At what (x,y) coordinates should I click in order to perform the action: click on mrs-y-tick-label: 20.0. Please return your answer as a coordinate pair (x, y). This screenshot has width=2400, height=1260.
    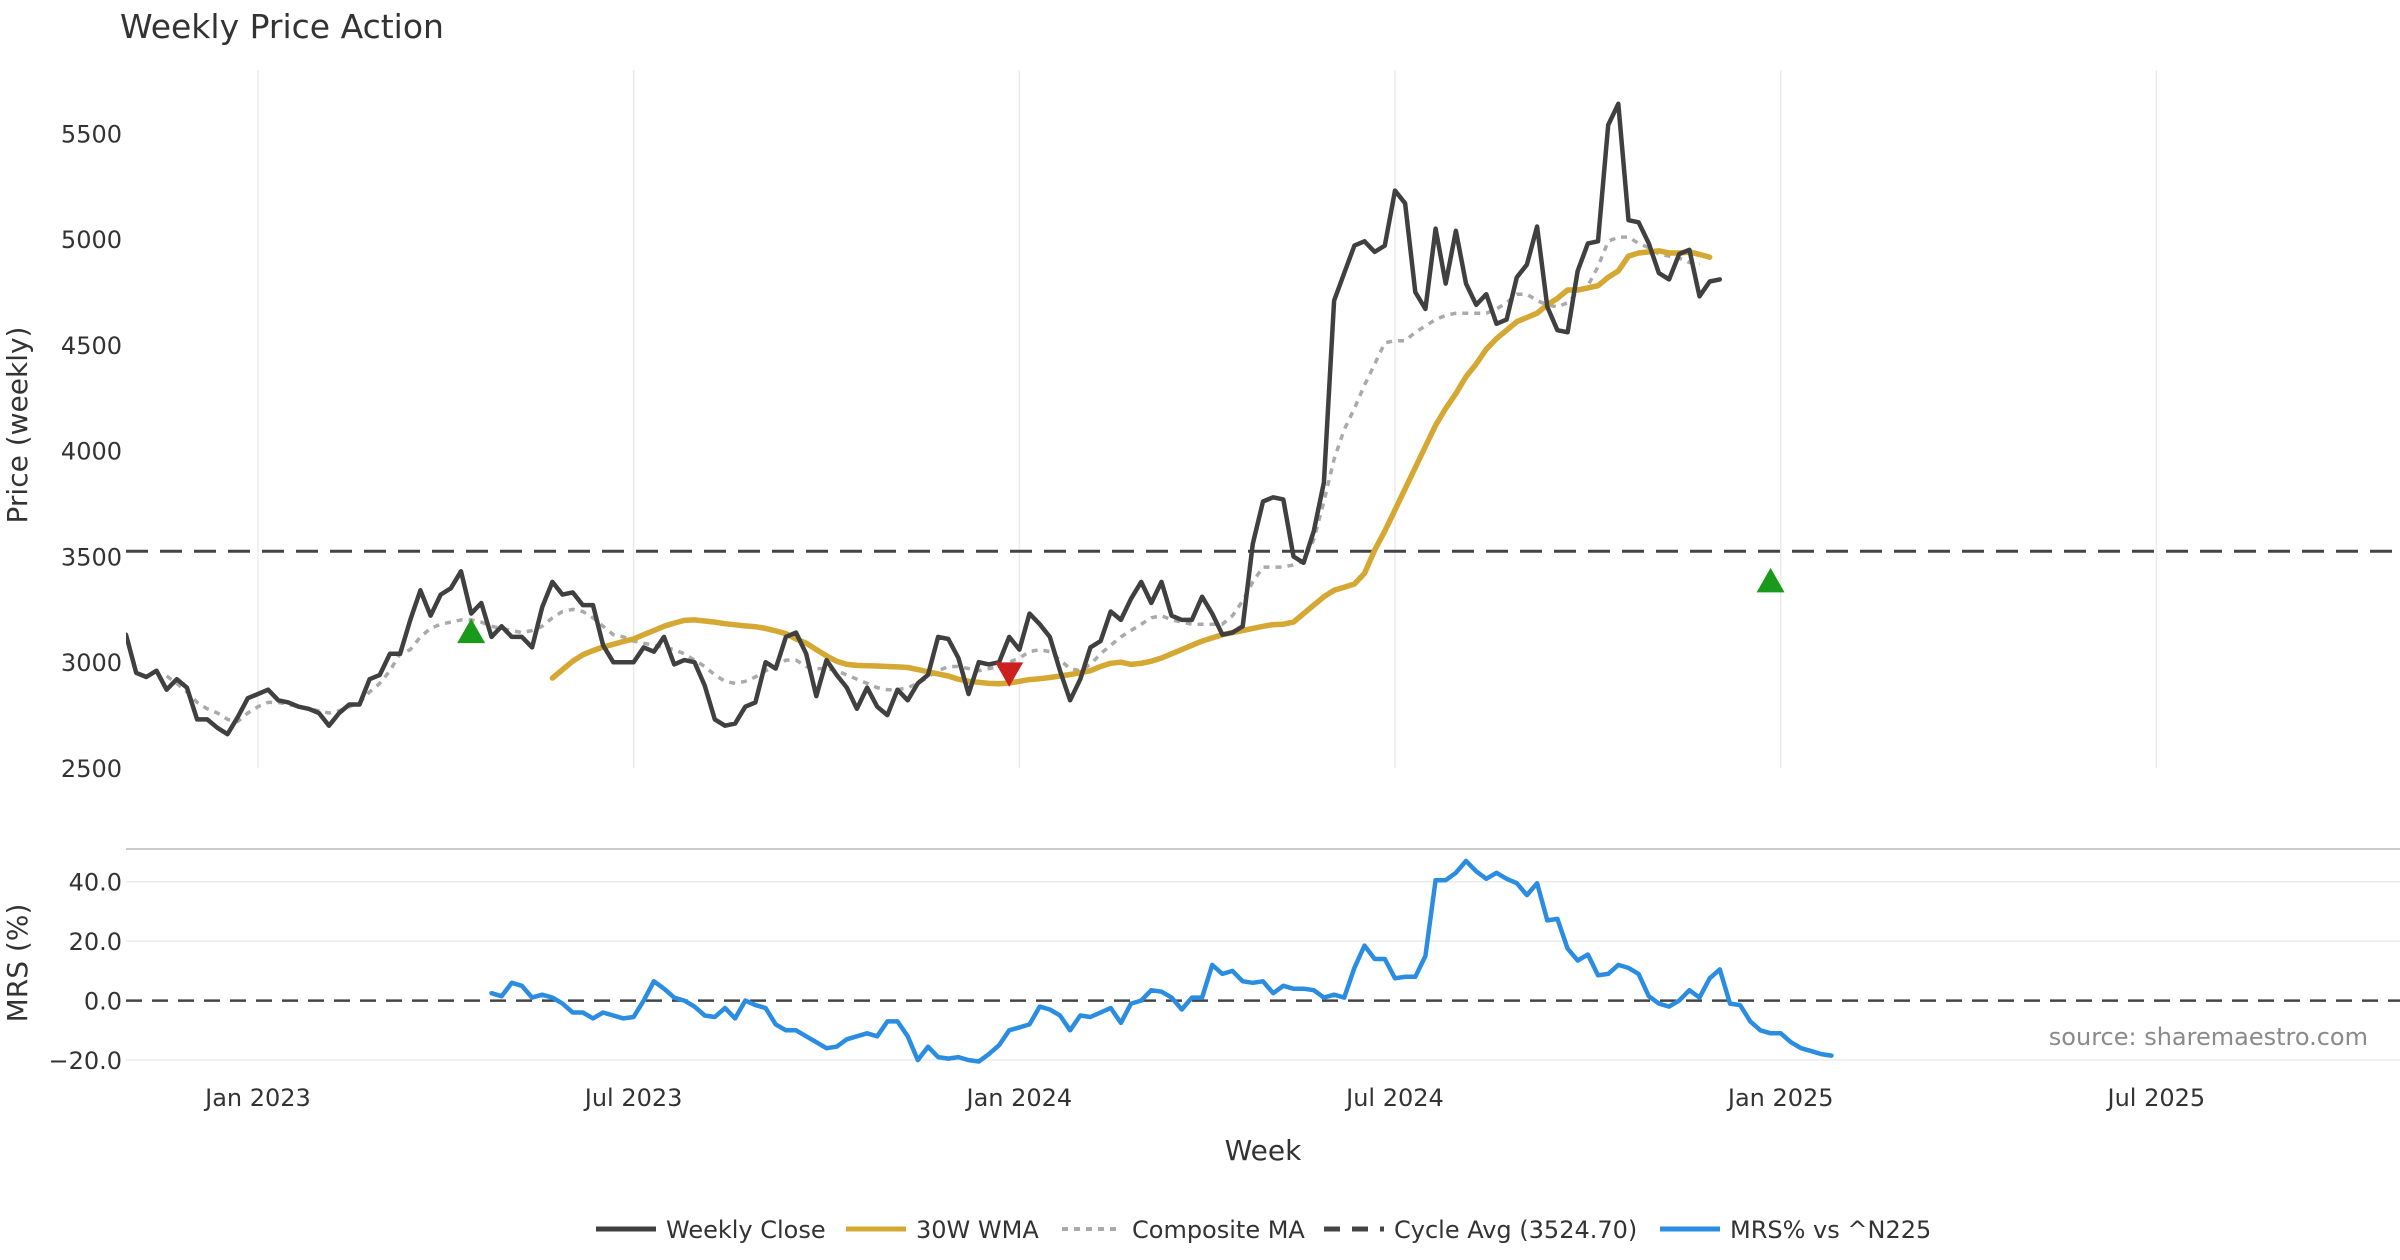
    Looking at the image, I should click on (95, 942).